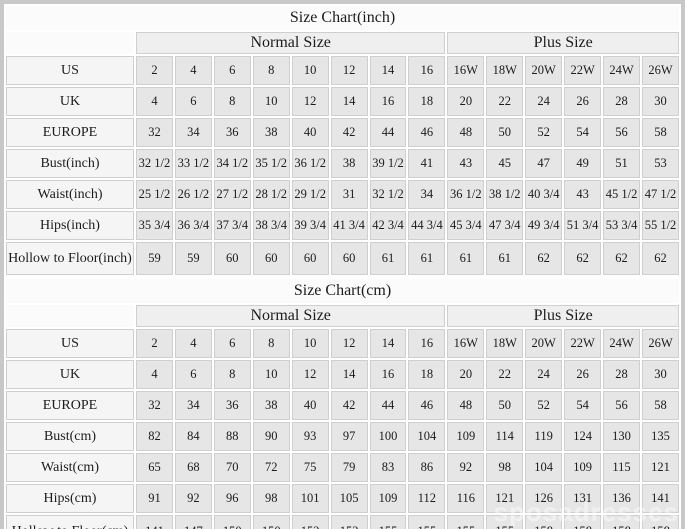 This screenshot has height=529, width=685. Describe the element at coordinates (427, 225) in the screenshot. I see `size-cell: 44 3/4` at that location.